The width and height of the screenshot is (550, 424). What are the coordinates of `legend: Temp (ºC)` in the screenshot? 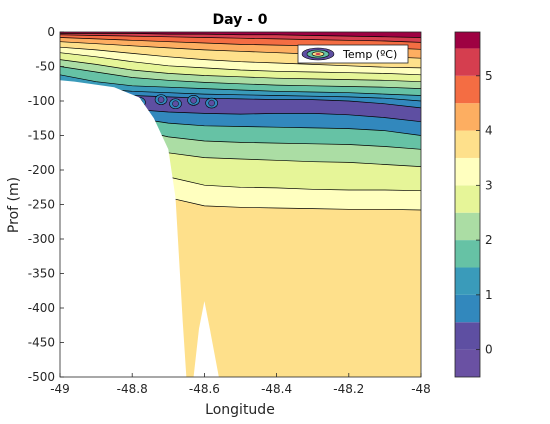 It's located at (353, 54).